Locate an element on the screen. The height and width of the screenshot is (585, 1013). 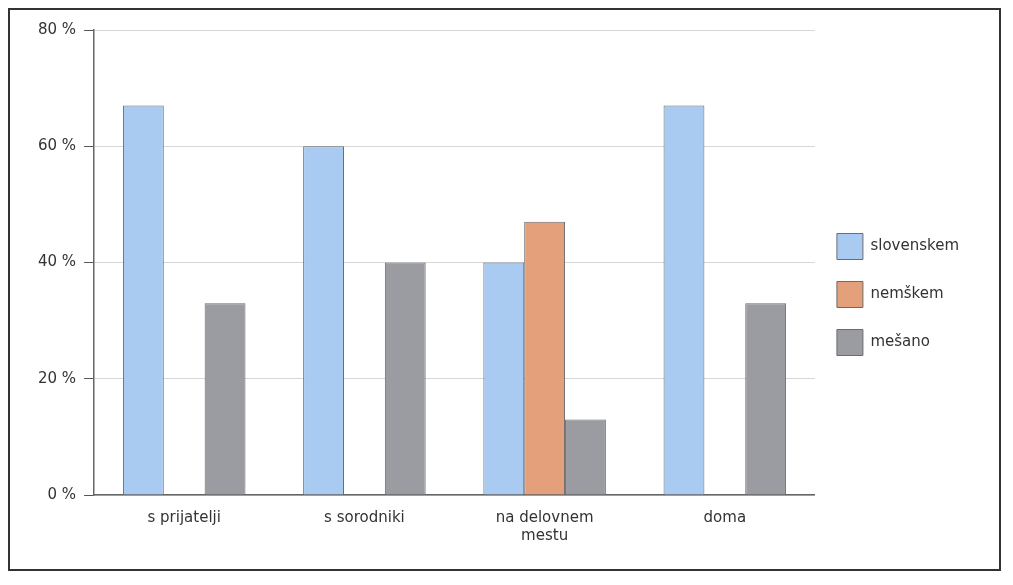
legend-label: nemškem is located at coordinates (907, 293).